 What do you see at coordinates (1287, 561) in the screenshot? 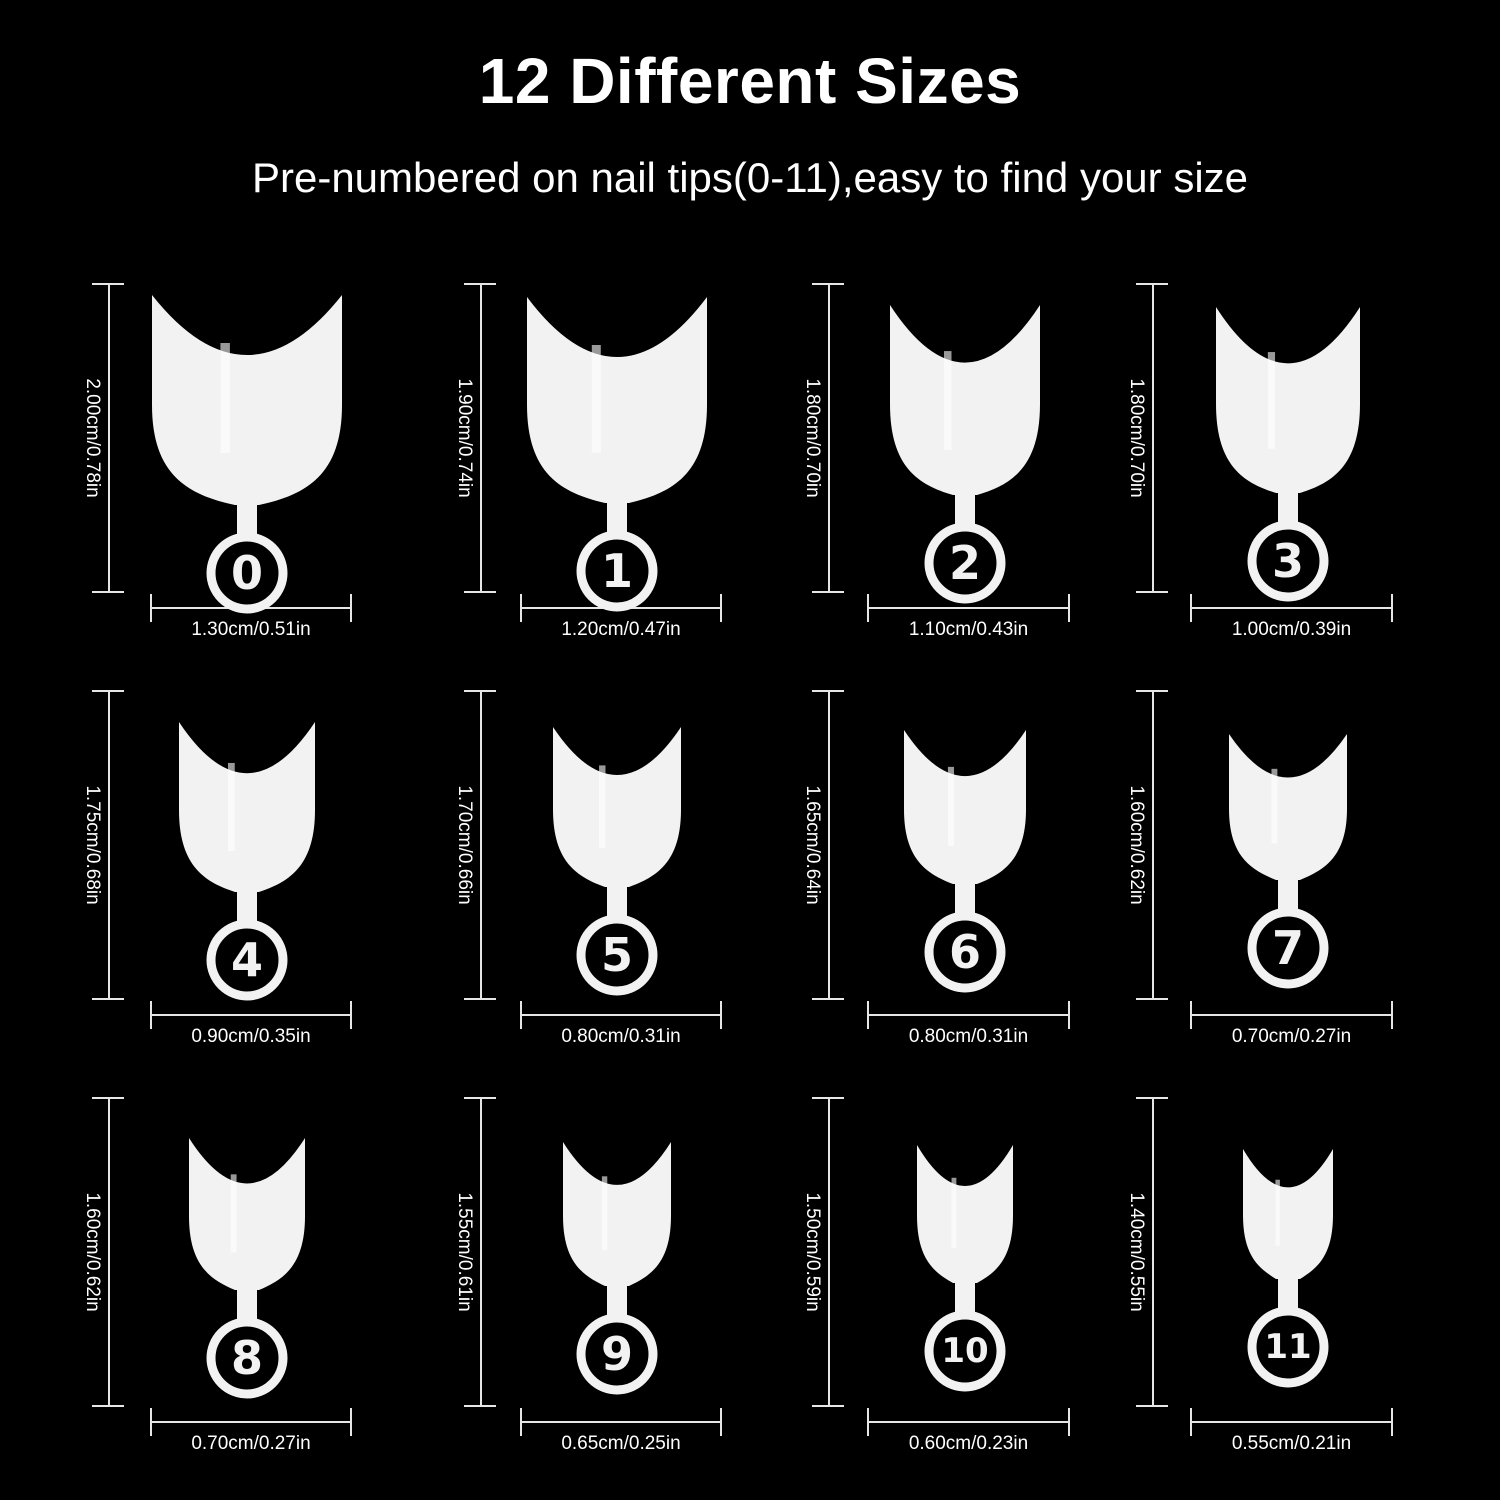
I see `nail-number: 3` at bounding box center [1287, 561].